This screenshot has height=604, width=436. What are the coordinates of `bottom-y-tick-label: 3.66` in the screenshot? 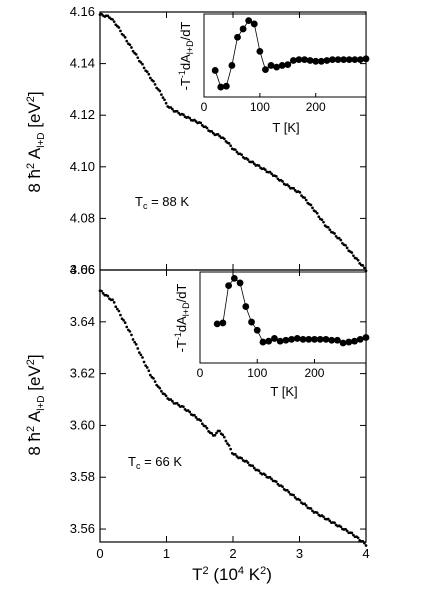 It's located at (82, 269).